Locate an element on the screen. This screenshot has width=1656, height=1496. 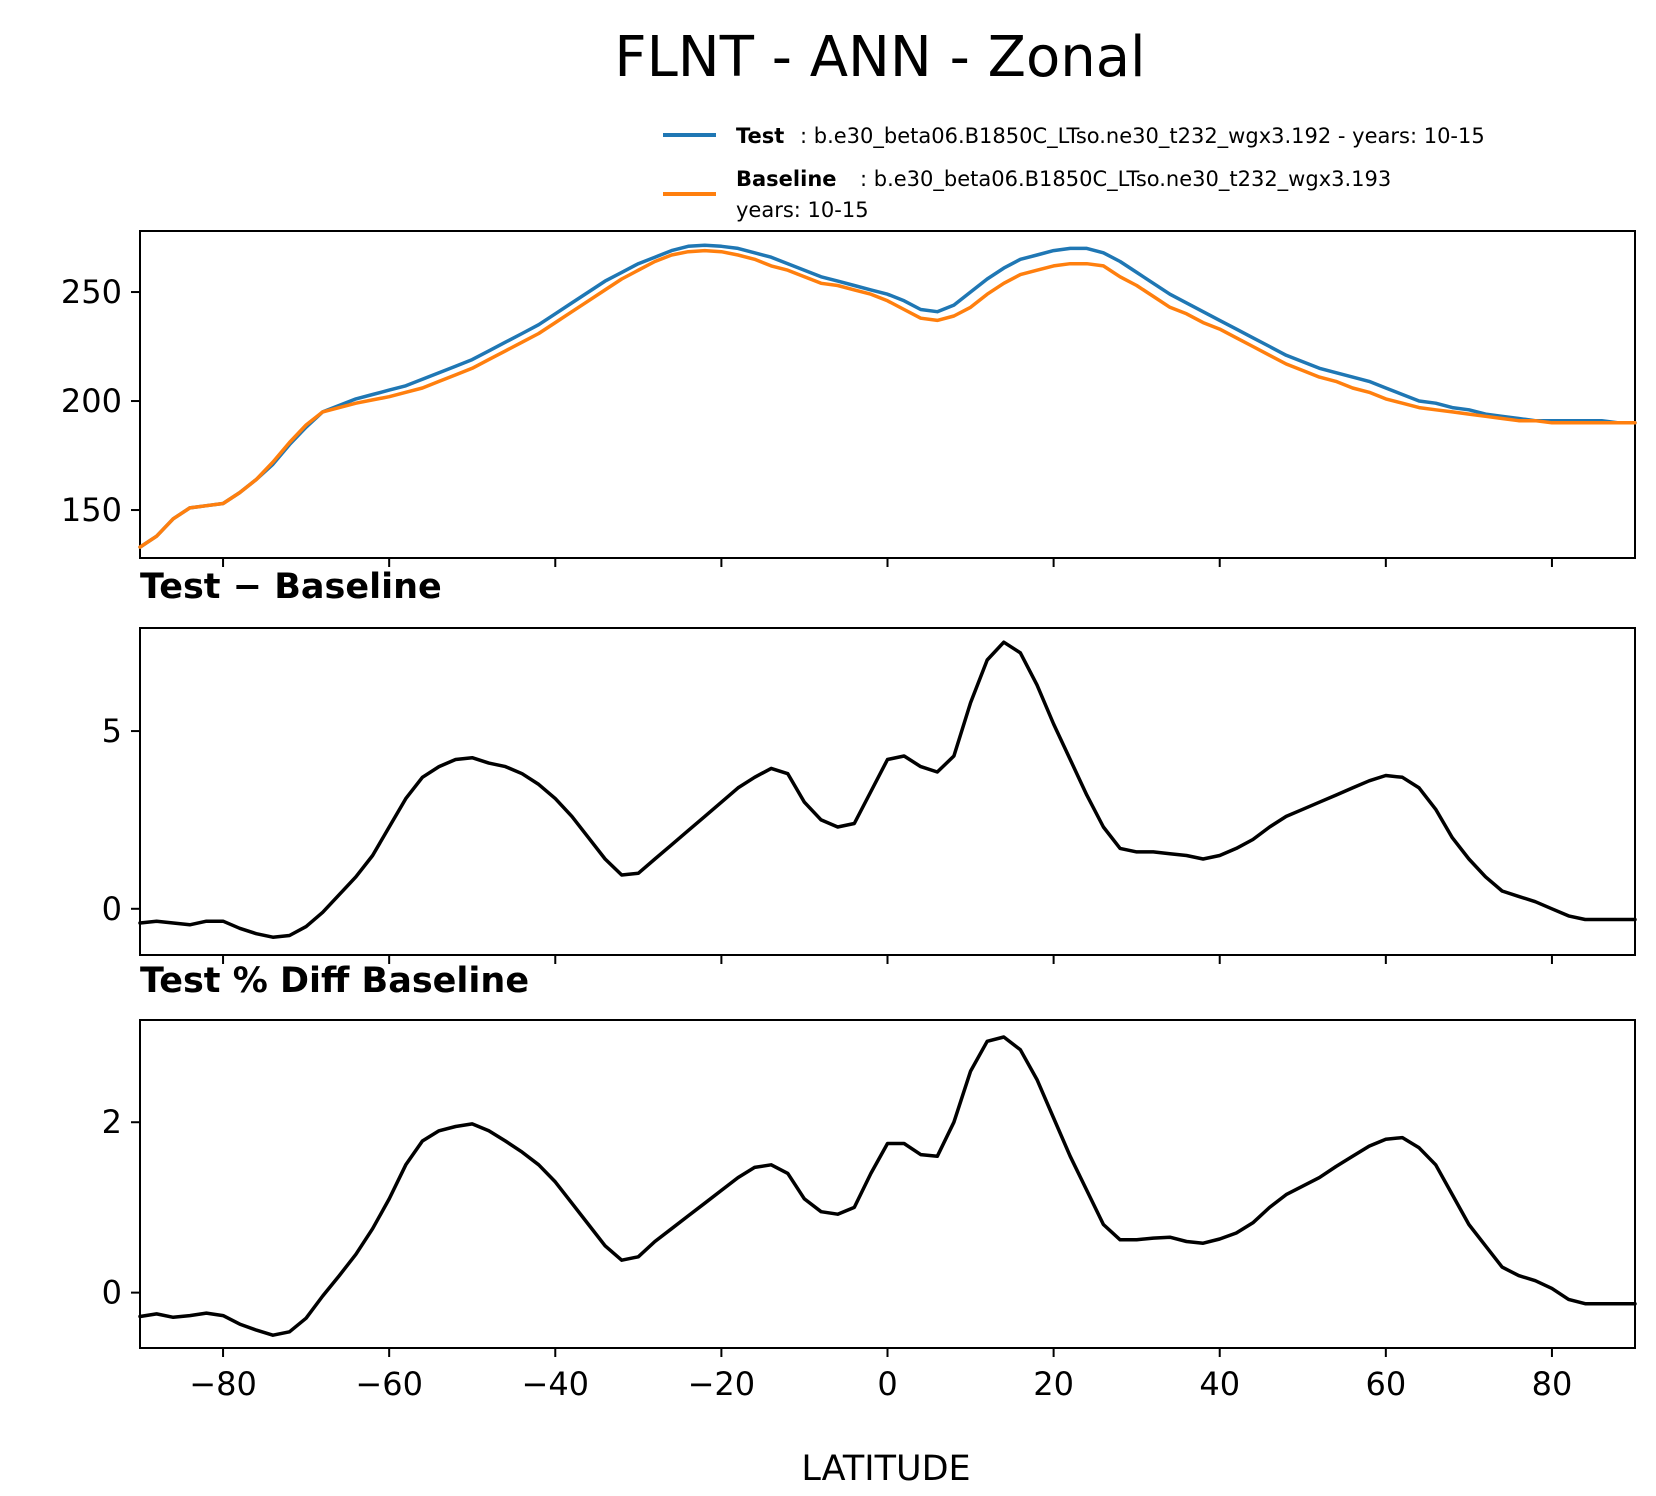
x-tick-label: −80 is located at coordinates (223, 1384).